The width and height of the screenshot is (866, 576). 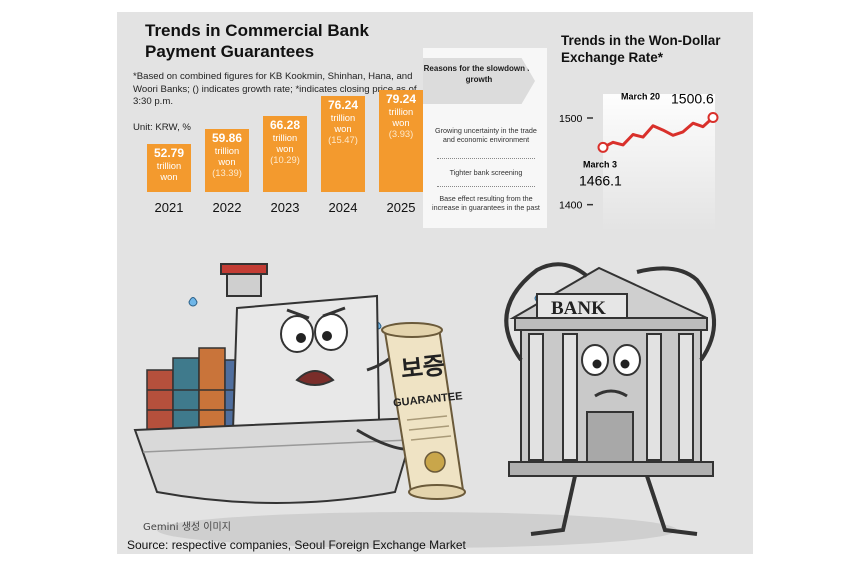 I want to click on fx-y-tick-label: 1400, so click(x=571, y=206).